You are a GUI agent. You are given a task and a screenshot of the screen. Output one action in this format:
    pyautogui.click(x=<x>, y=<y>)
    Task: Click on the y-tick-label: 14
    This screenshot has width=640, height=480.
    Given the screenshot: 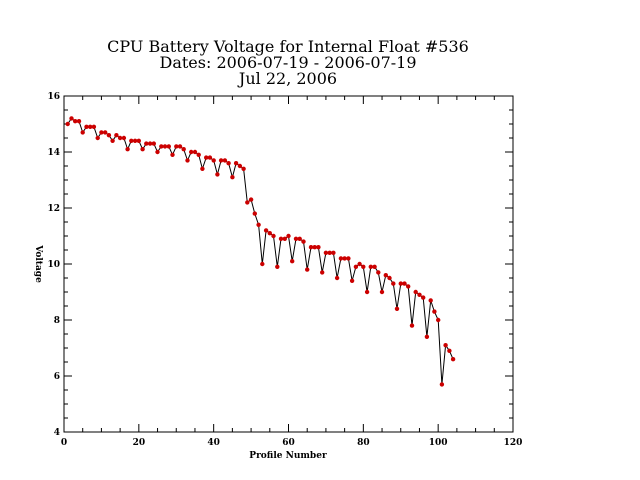 What is the action you would take?
    pyautogui.click(x=53, y=153)
    